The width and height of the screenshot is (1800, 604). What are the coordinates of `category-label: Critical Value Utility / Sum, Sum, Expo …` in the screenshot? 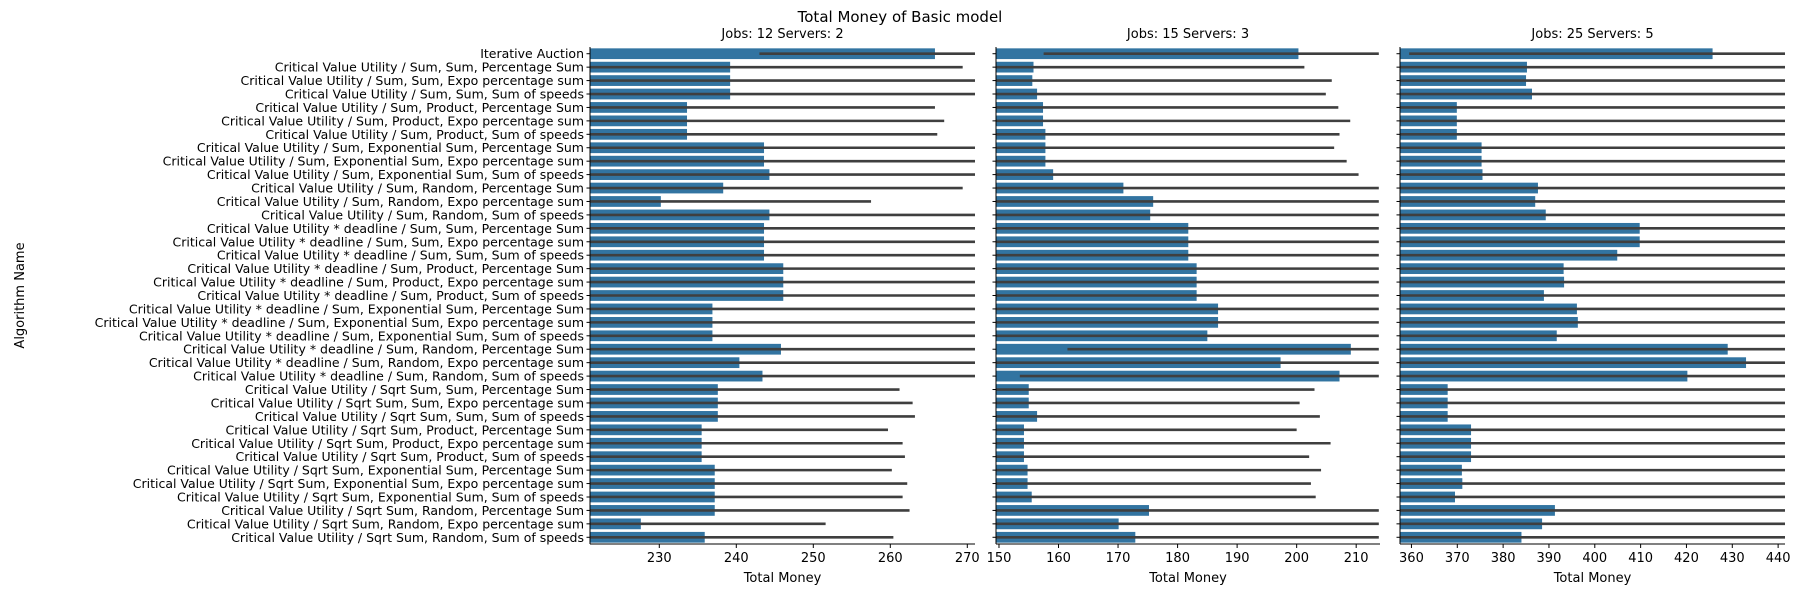 It's located at (412, 80).